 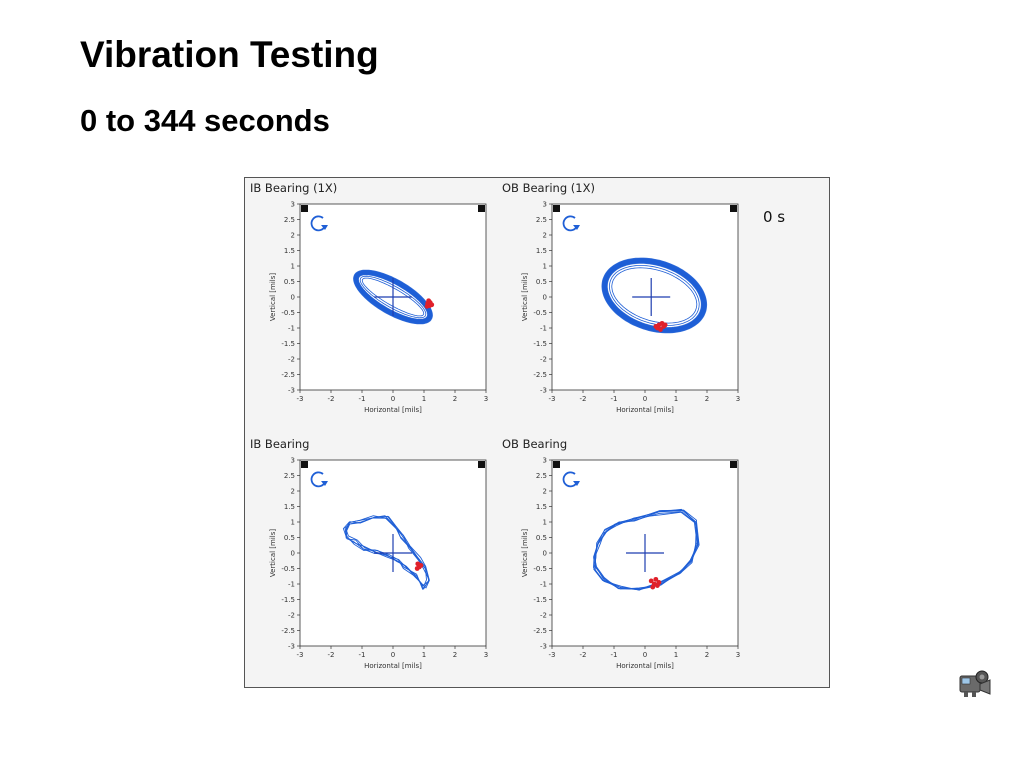 I want to click on chart-title: IB Bearing (1X), so click(x=293, y=188).